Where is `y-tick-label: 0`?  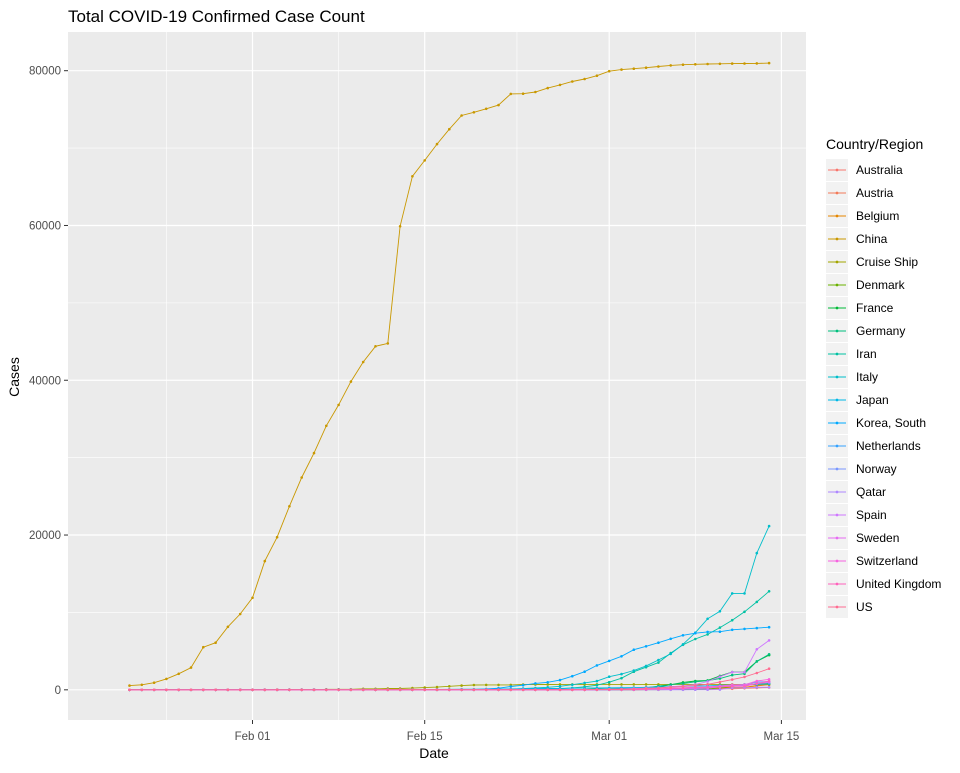
y-tick-label: 0 is located at coordinates (58, 691).